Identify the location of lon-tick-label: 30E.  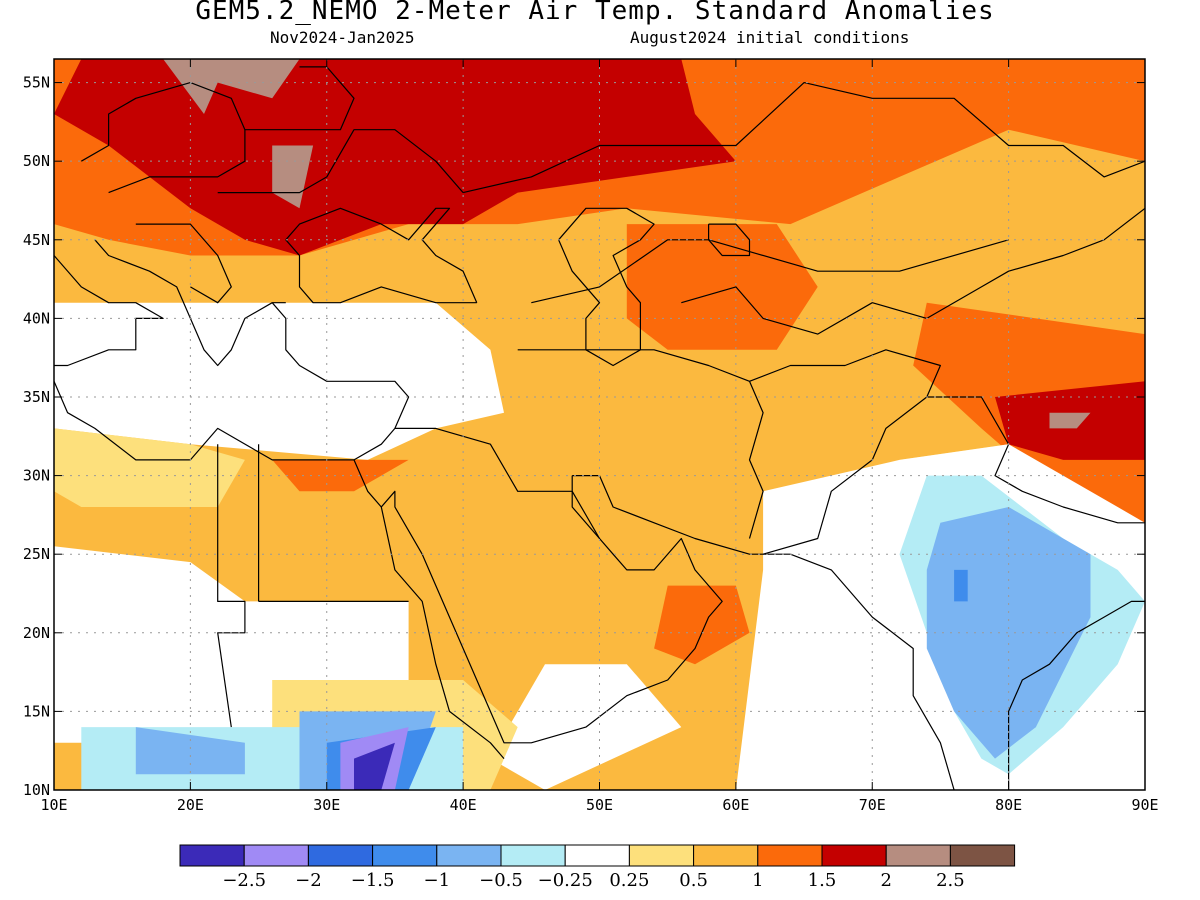
(326, 805).